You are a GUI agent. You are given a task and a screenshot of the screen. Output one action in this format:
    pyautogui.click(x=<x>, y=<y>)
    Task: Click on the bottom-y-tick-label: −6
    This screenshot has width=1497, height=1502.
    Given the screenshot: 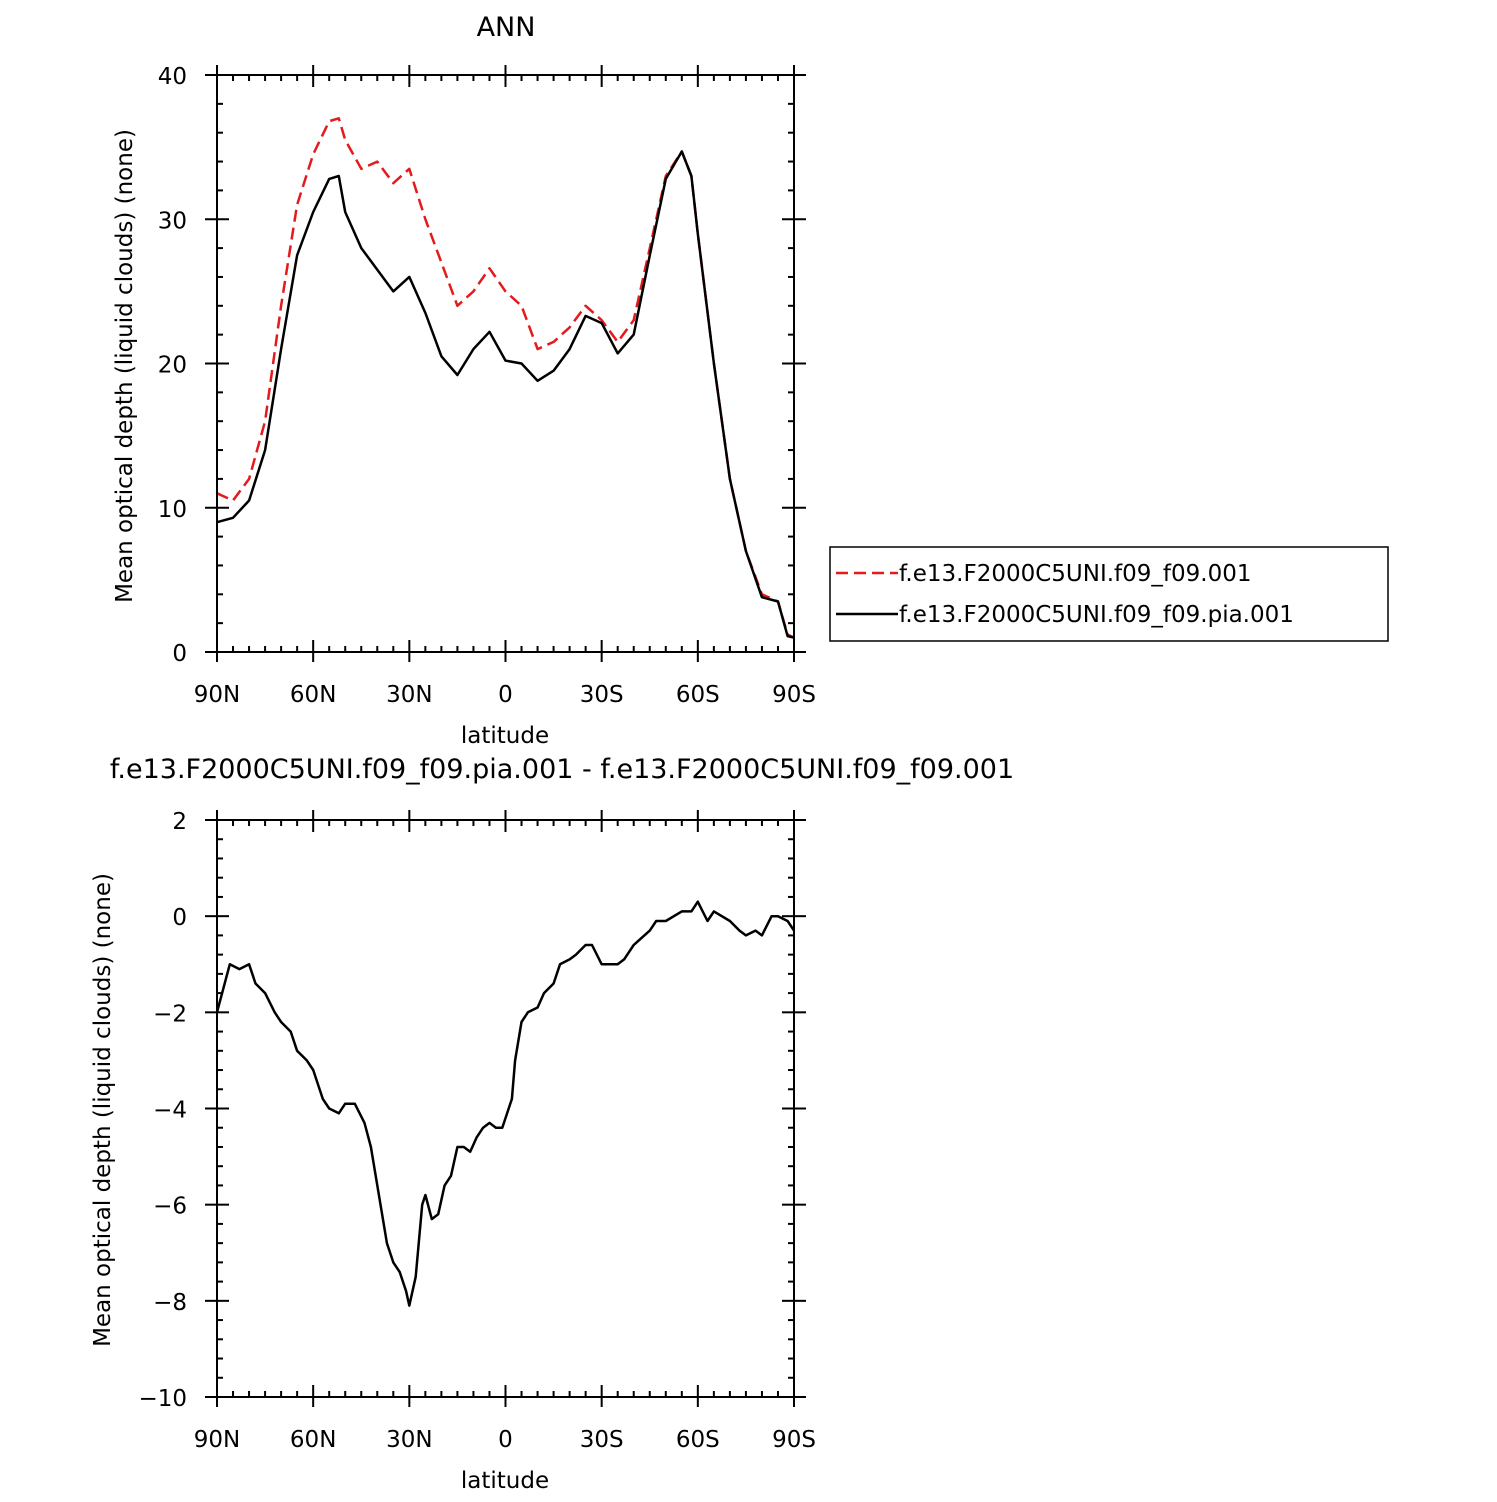 What is the action you would take?
    pyautogui.click(x=170, y=1207)
    